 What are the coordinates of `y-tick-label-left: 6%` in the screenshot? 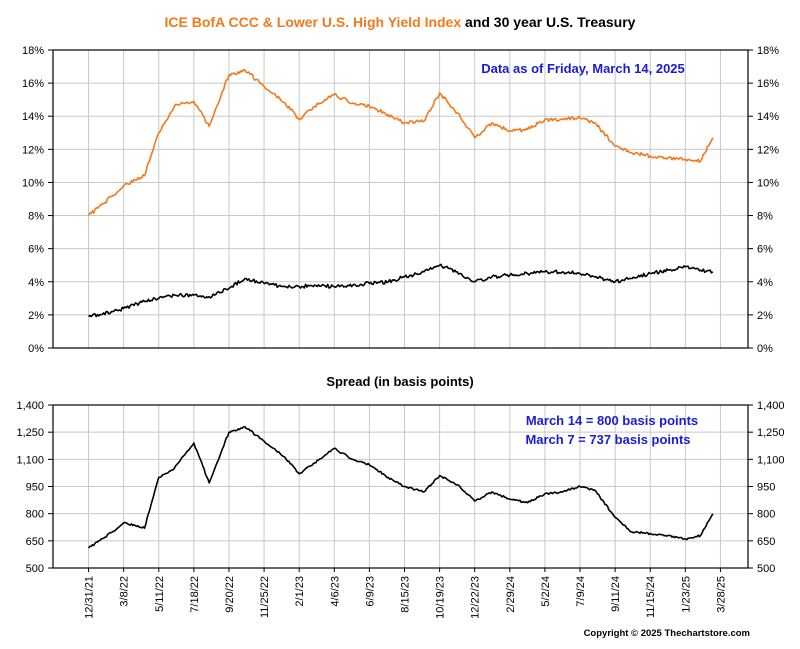 It's located at (36, 250).